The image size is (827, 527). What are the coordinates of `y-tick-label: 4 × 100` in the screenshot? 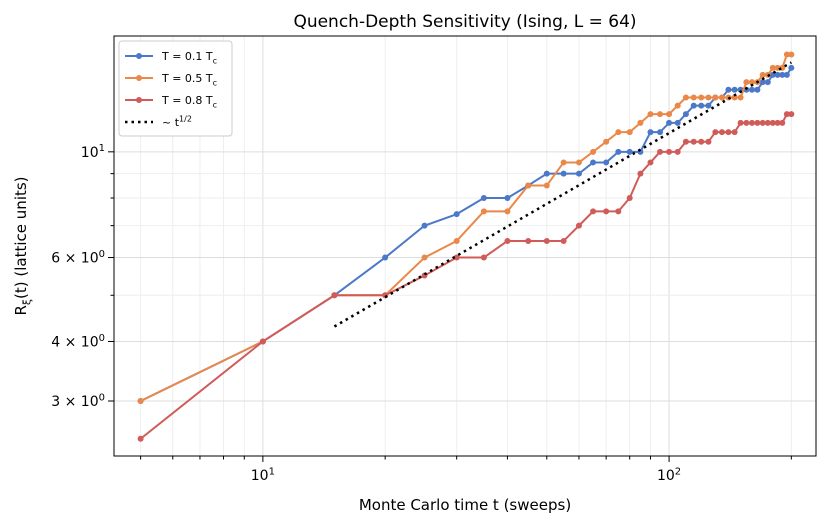 It's located at (78, 342).